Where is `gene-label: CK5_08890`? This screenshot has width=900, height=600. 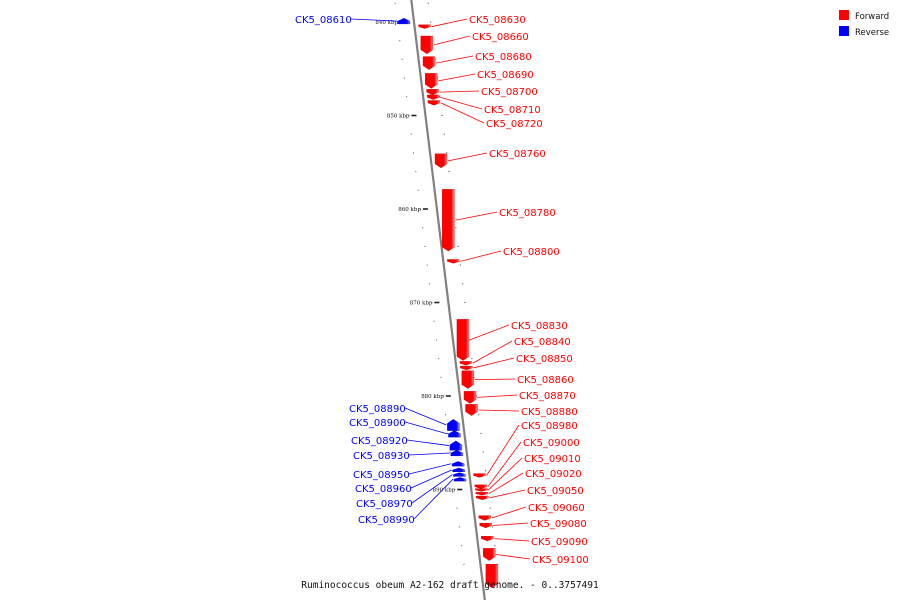 gene-label: CK5_08890 is located at coordinates (377, 409).